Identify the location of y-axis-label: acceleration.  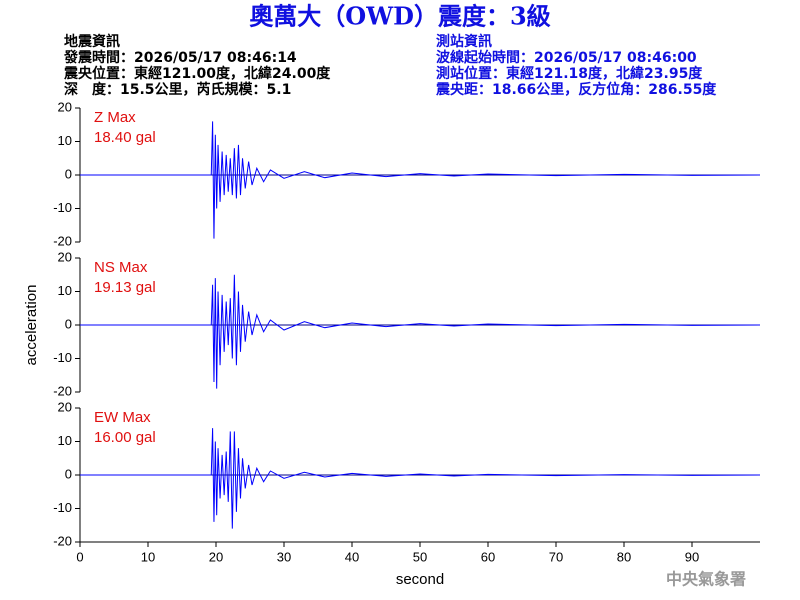
(31, 325).